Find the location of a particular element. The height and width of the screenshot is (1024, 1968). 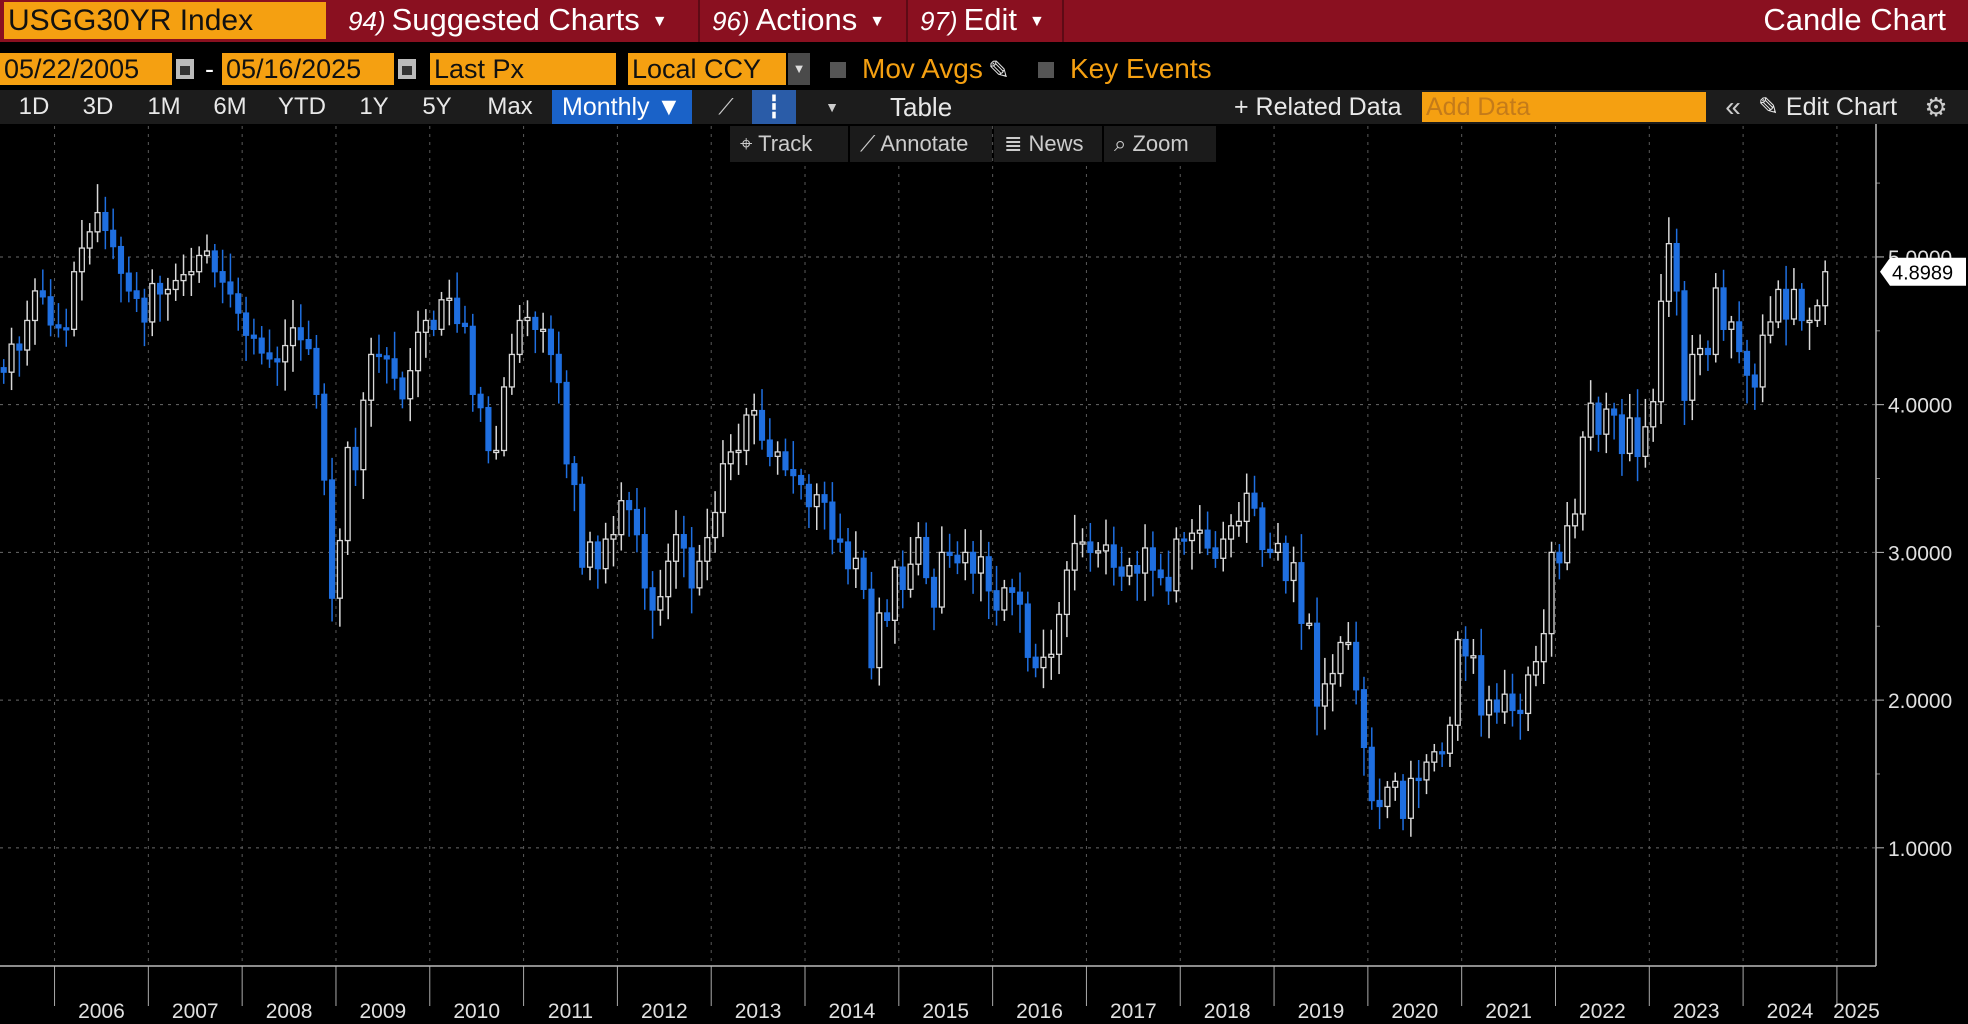

add-data-field is located at coordinates (1564, 107).